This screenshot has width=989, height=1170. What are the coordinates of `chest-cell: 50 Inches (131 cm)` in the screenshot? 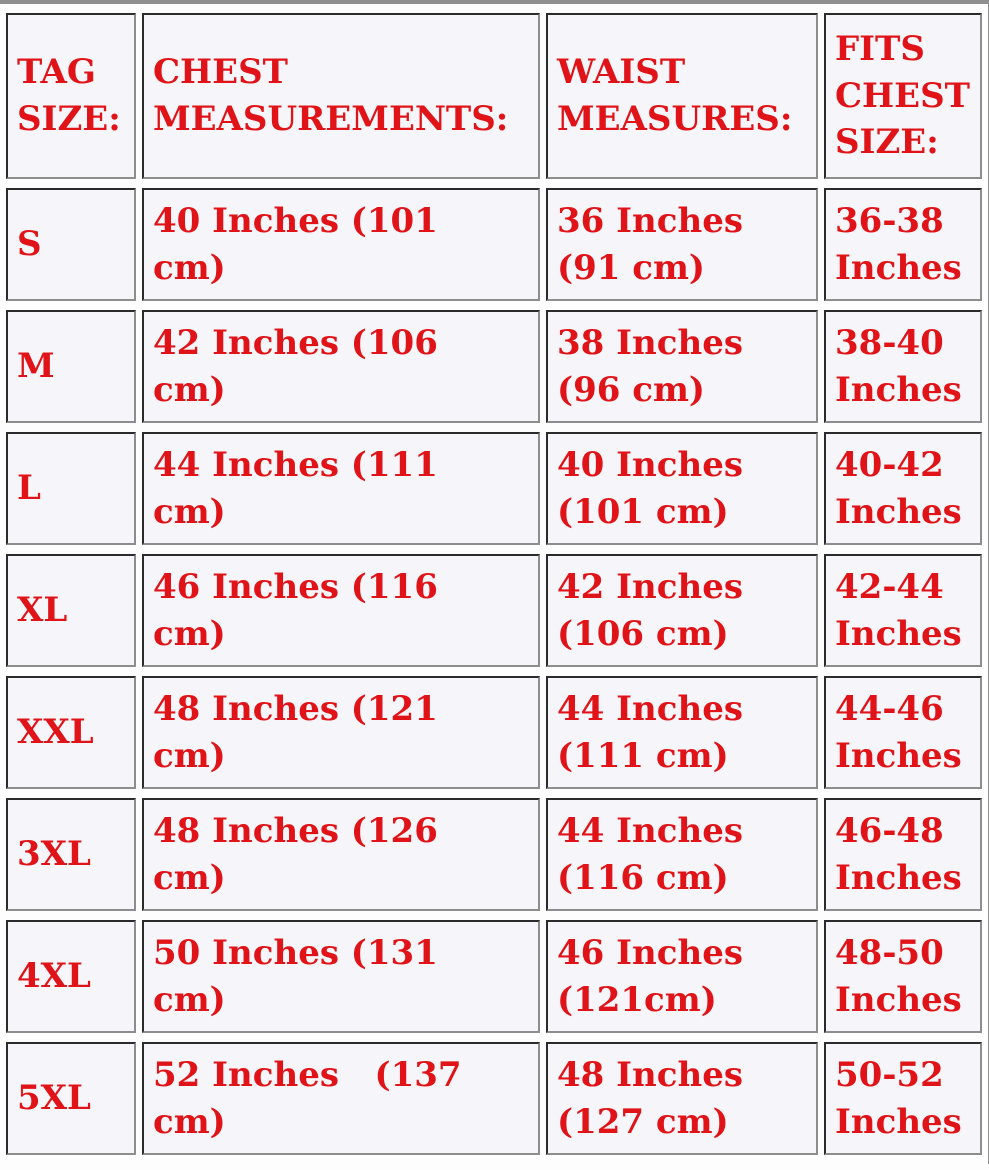 It's located at (341, 976).